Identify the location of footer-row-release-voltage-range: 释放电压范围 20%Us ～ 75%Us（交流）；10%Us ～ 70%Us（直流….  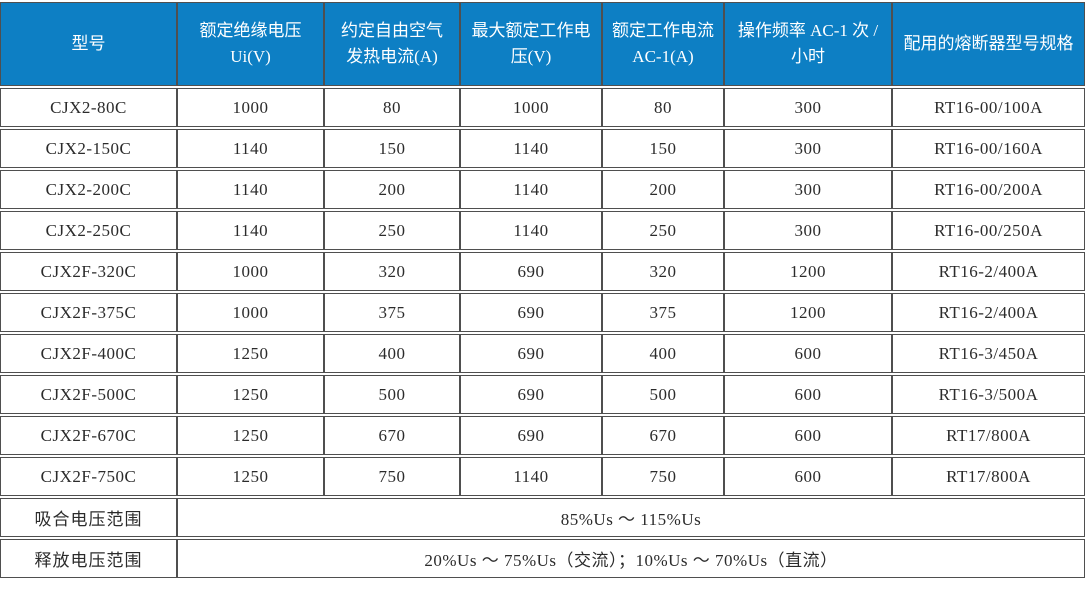
(542, 558).